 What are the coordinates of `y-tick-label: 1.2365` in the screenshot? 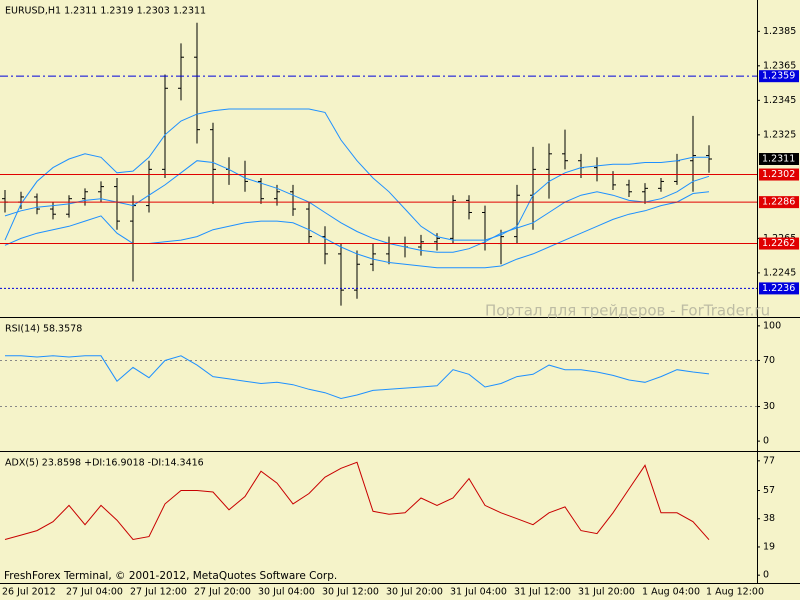 It's located at (779, 65).